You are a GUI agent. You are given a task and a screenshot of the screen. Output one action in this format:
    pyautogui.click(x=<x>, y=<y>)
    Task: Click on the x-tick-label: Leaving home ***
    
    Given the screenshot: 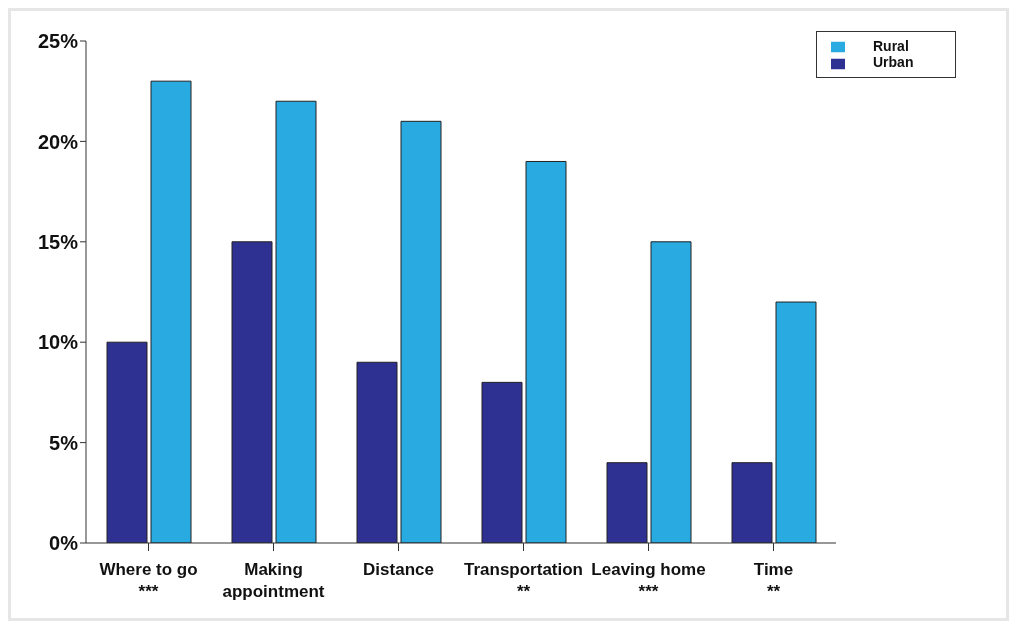 What is the action you would take?
    pyautogui.click(x=648, y=580)
    